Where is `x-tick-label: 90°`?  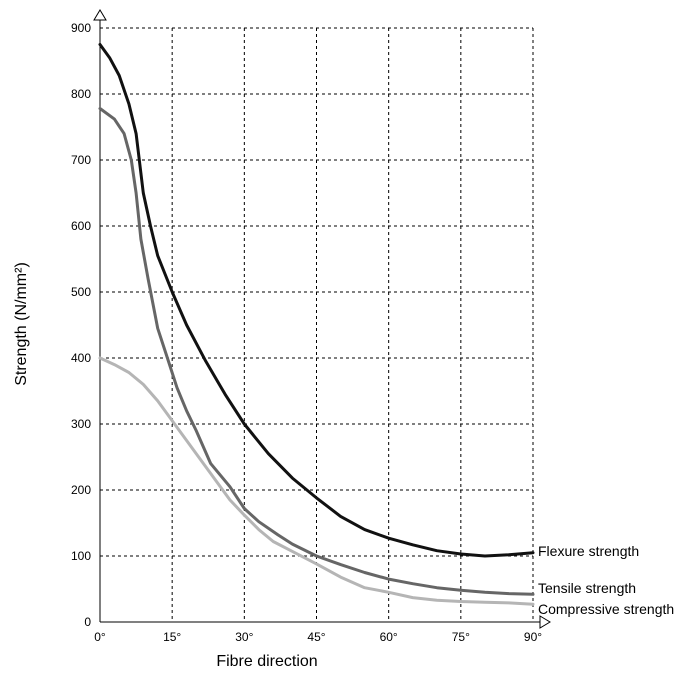
x-tick-label: 90° is located at coordinates (533, 637).